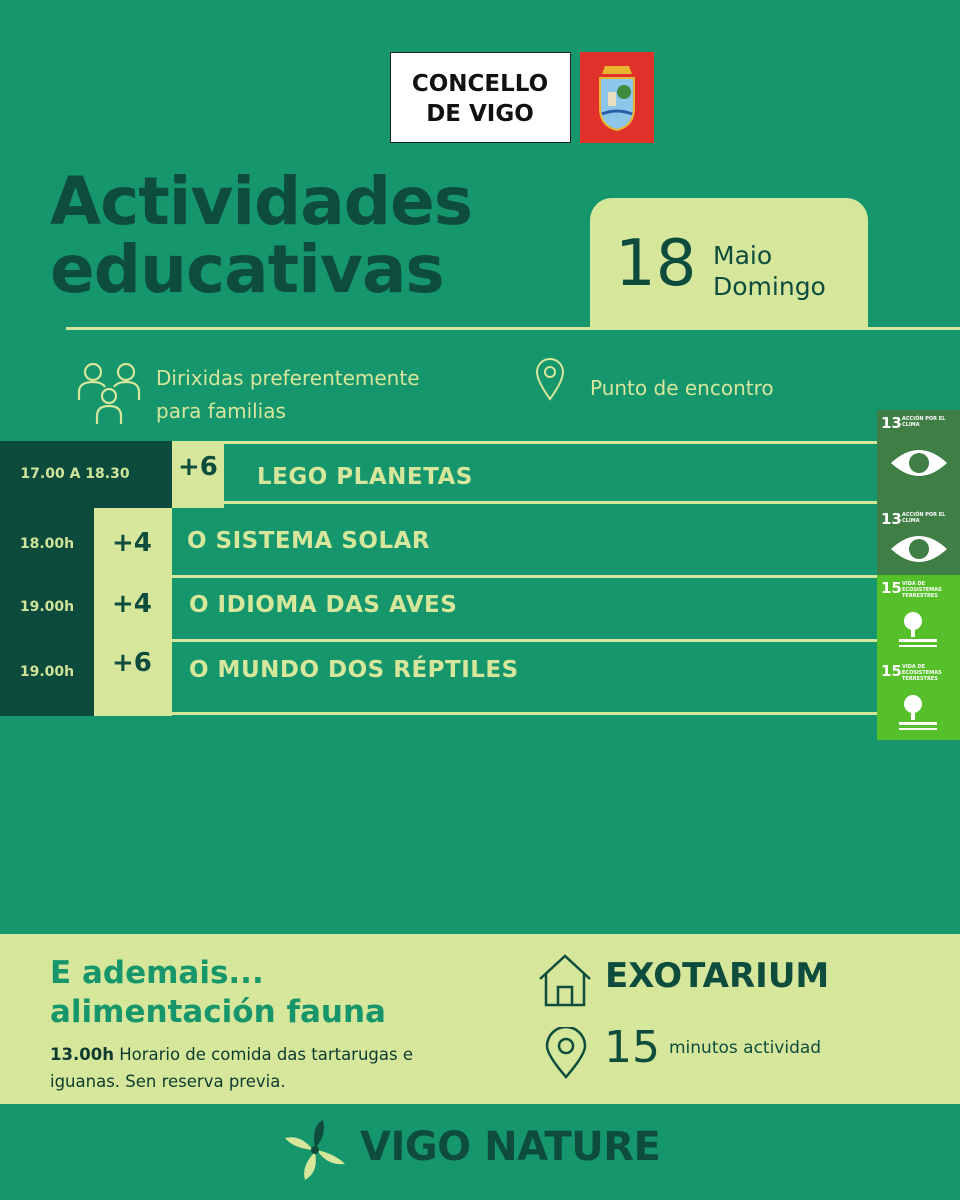 The image size is (960, 1200). Describe the element at coordinates (82, 1054) in the screenshot. I see `extra-time: 13.00h` at that location.